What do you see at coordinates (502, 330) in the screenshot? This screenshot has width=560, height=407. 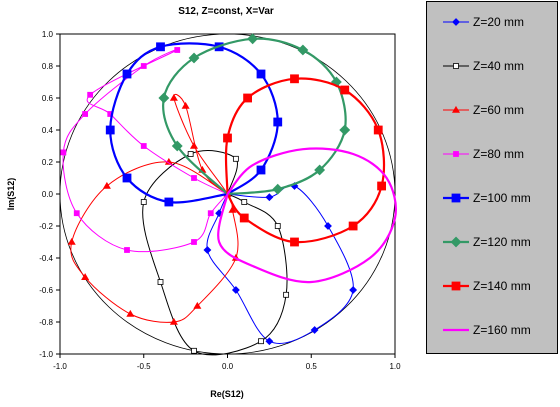 I see `legend-label: Z=160 mm` at bounding box center [502, 330].